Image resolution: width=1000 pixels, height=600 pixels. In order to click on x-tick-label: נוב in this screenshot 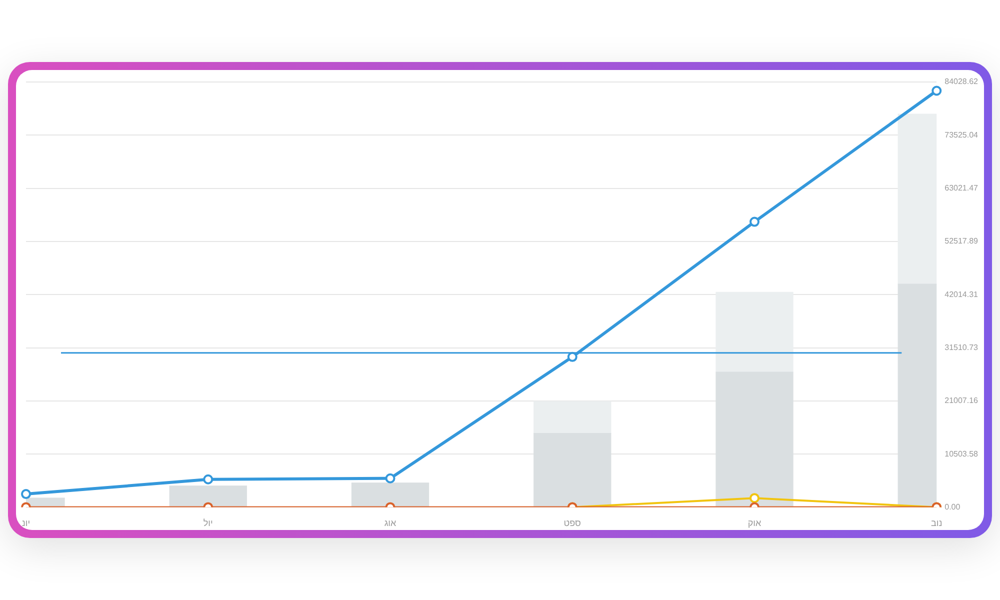, I will do `click(936, 523)`.